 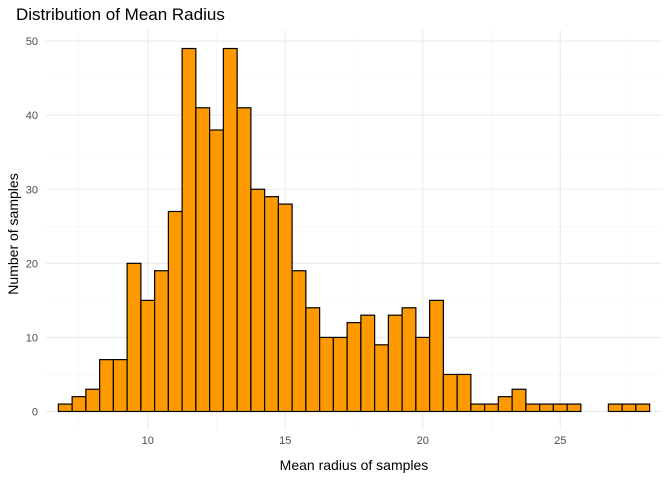 What do you see at coordinates (32, 227) in the screenshot?
I see `y-axis-ticks: 0 10 20 30 40 50` at bounding box center [32, 227].